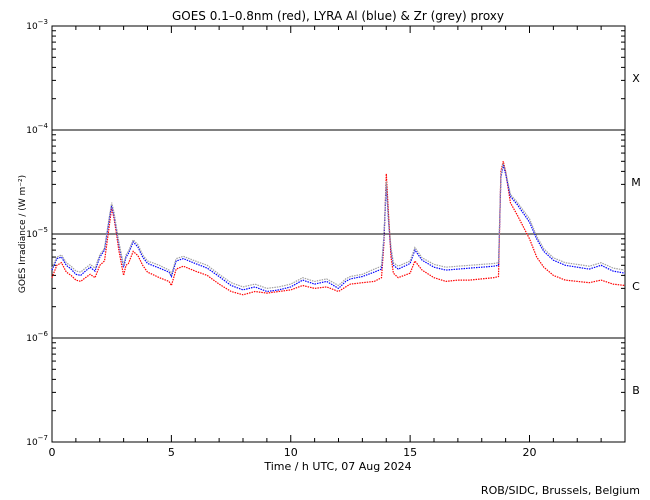  What do you see at coordinates (636, 182) in the screenshot?
I see `flare-class-label-M: M` at bounding box center [636, 182].